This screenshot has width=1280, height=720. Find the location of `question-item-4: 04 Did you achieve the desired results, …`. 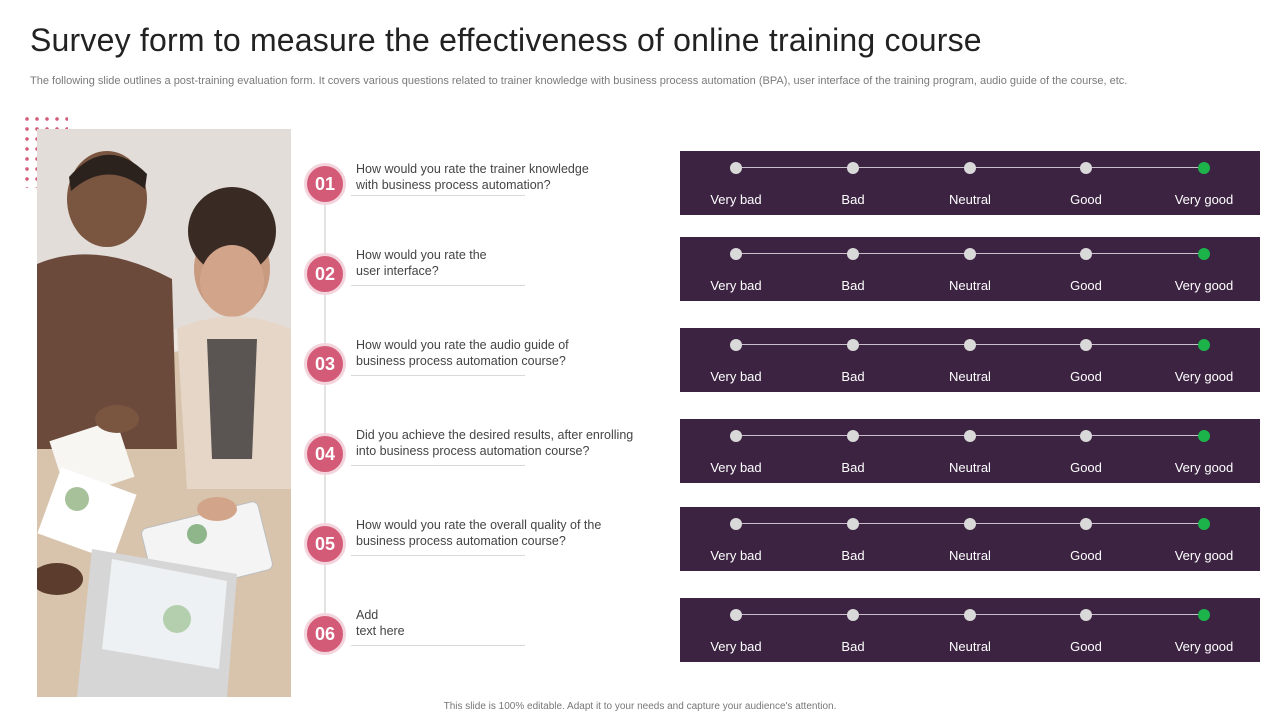

question-item-4: 04 Did you achieve the desired results, … is located at coordinates (484, 460).